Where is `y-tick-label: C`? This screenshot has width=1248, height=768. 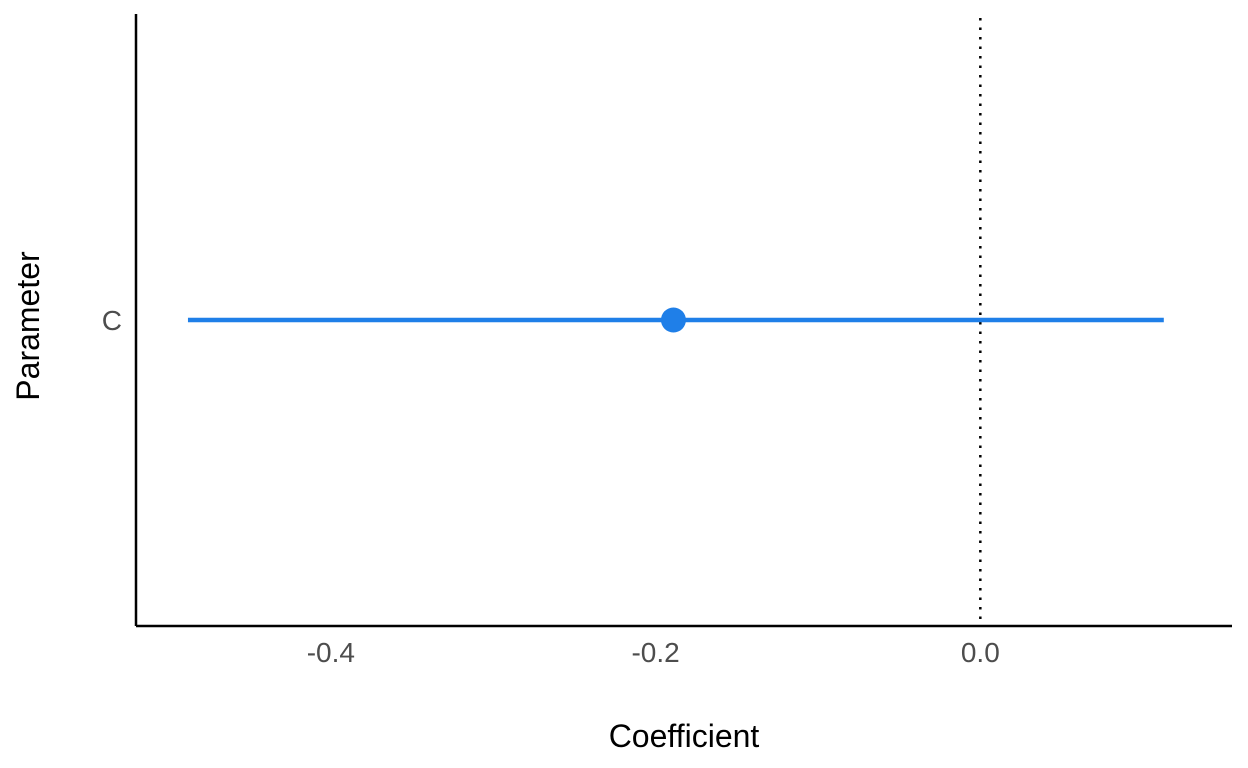
y-tick-label: C is located at coordinates (112, 320).